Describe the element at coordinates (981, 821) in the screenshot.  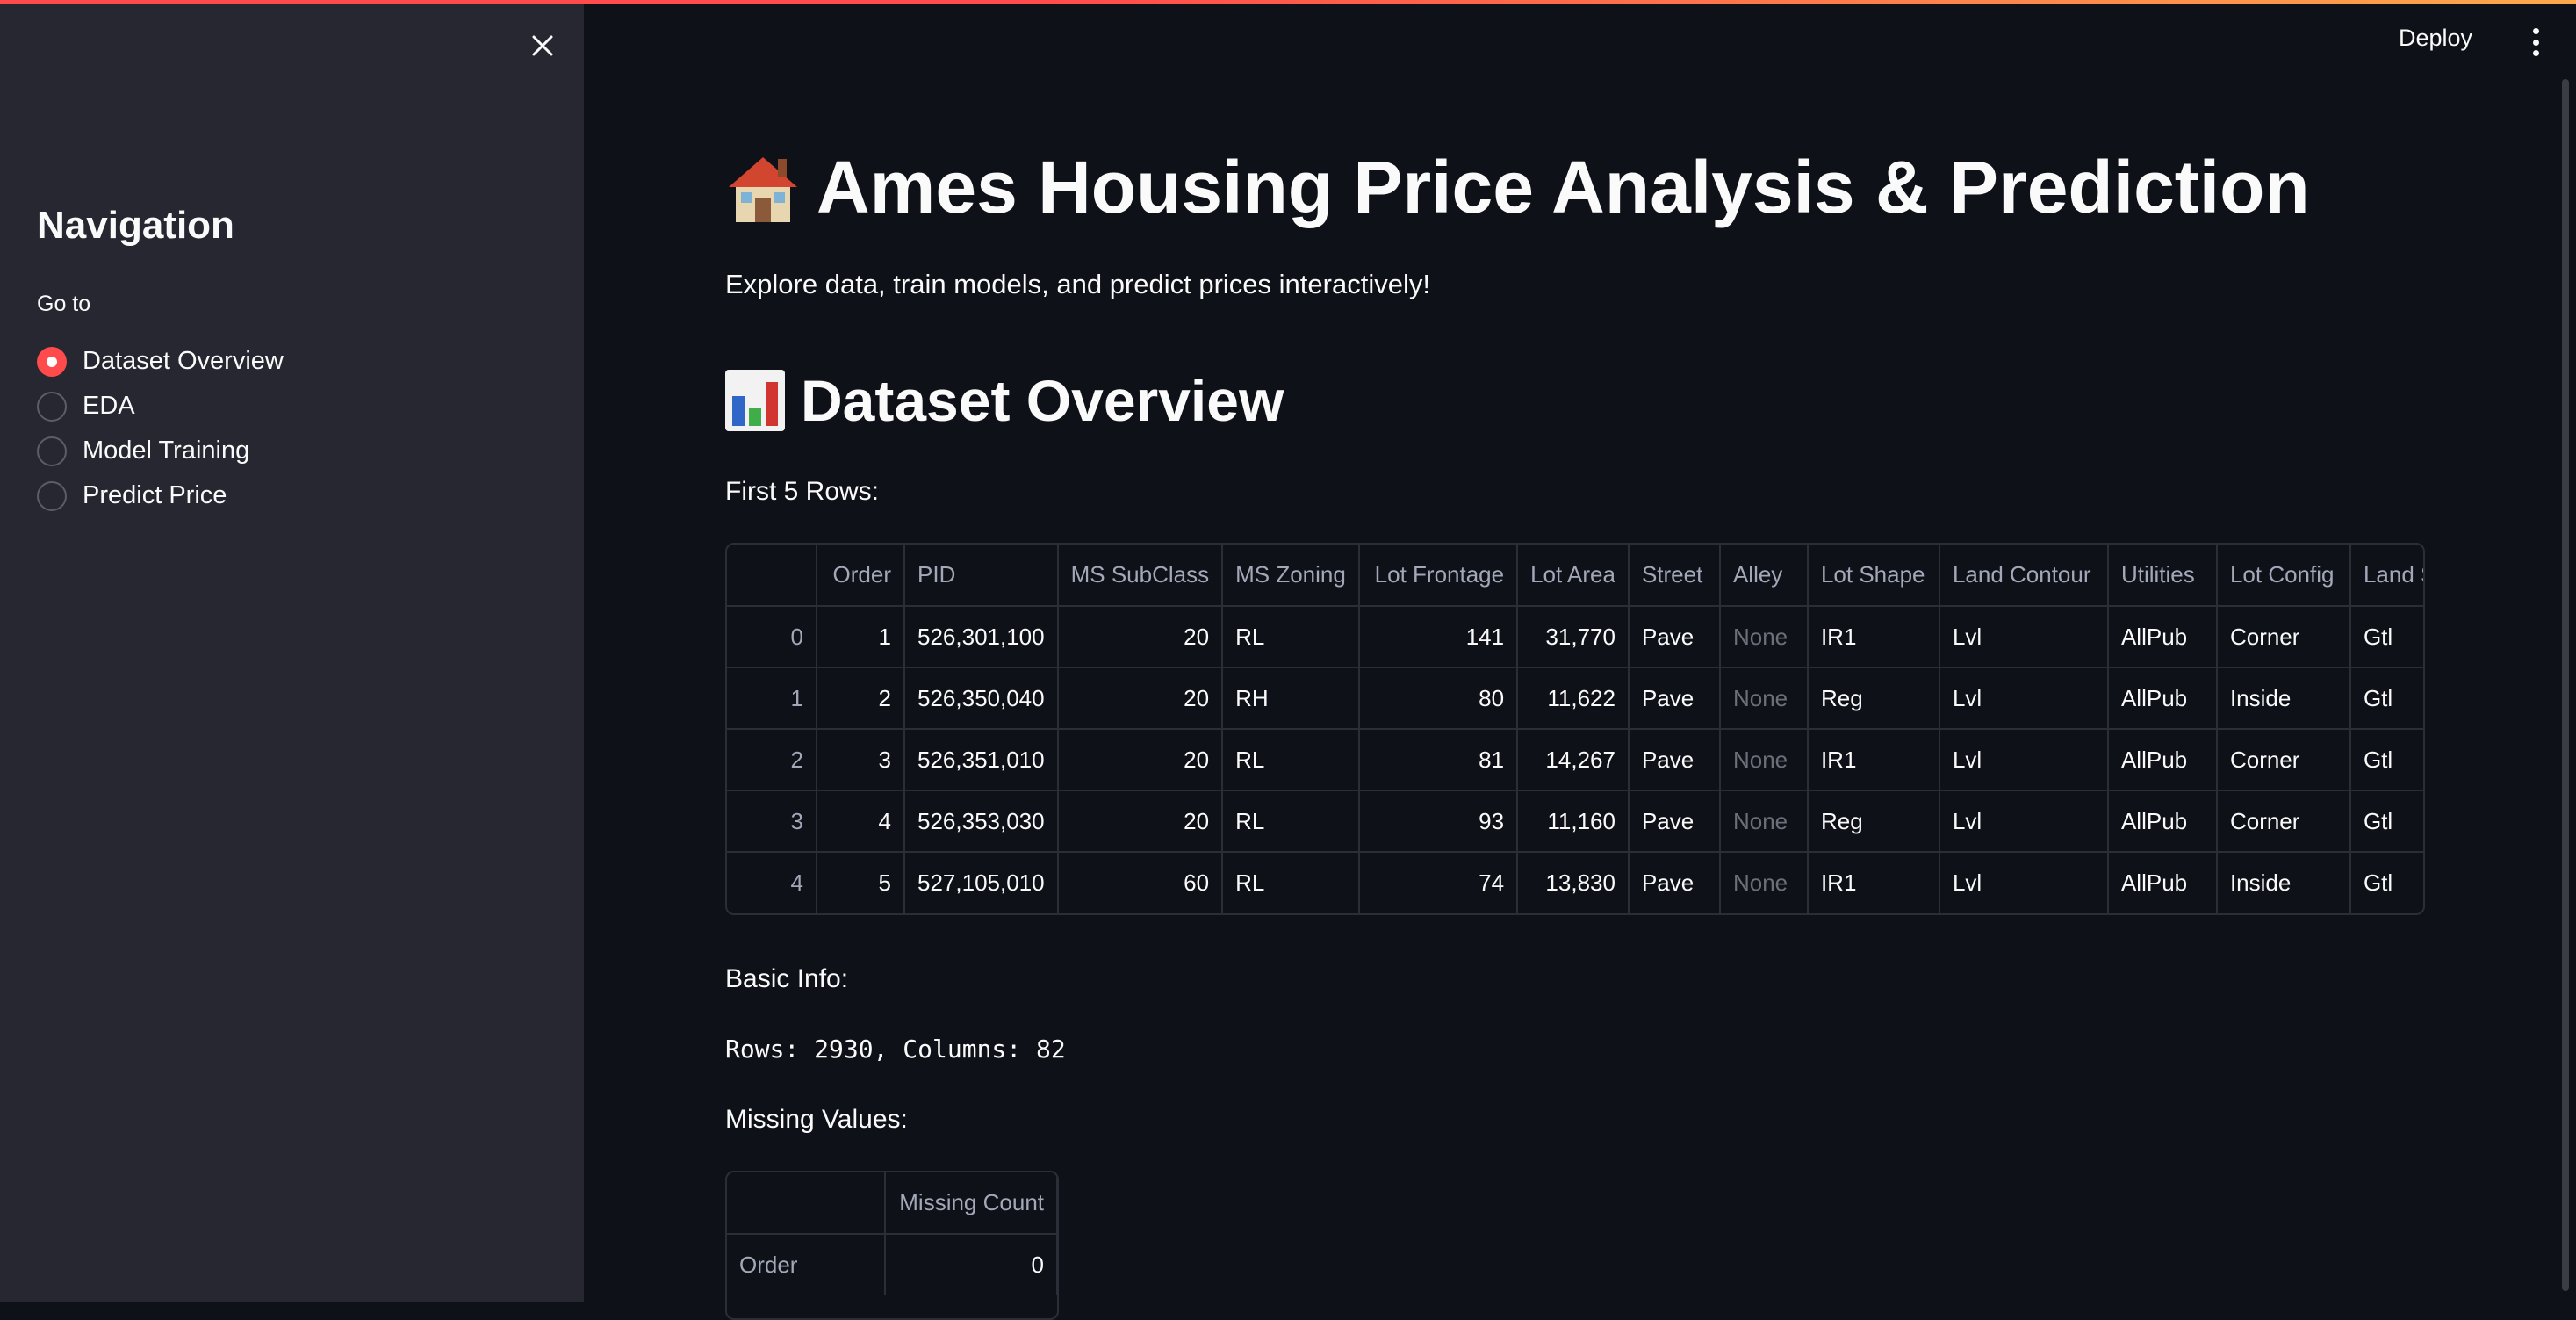
I see `table-cell: 526,353,030` at that location.